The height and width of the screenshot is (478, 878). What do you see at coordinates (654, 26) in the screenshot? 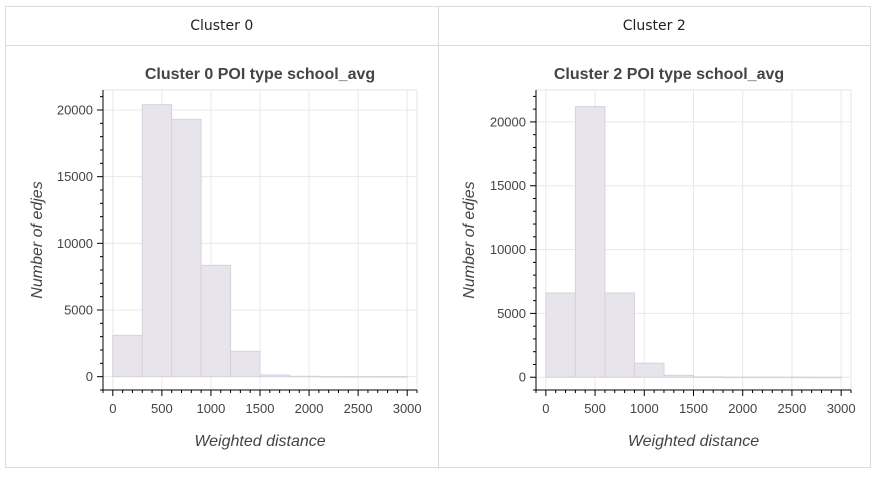
I see `tab-cluster-2: Cluster 2` at bounding box center [654, 26].